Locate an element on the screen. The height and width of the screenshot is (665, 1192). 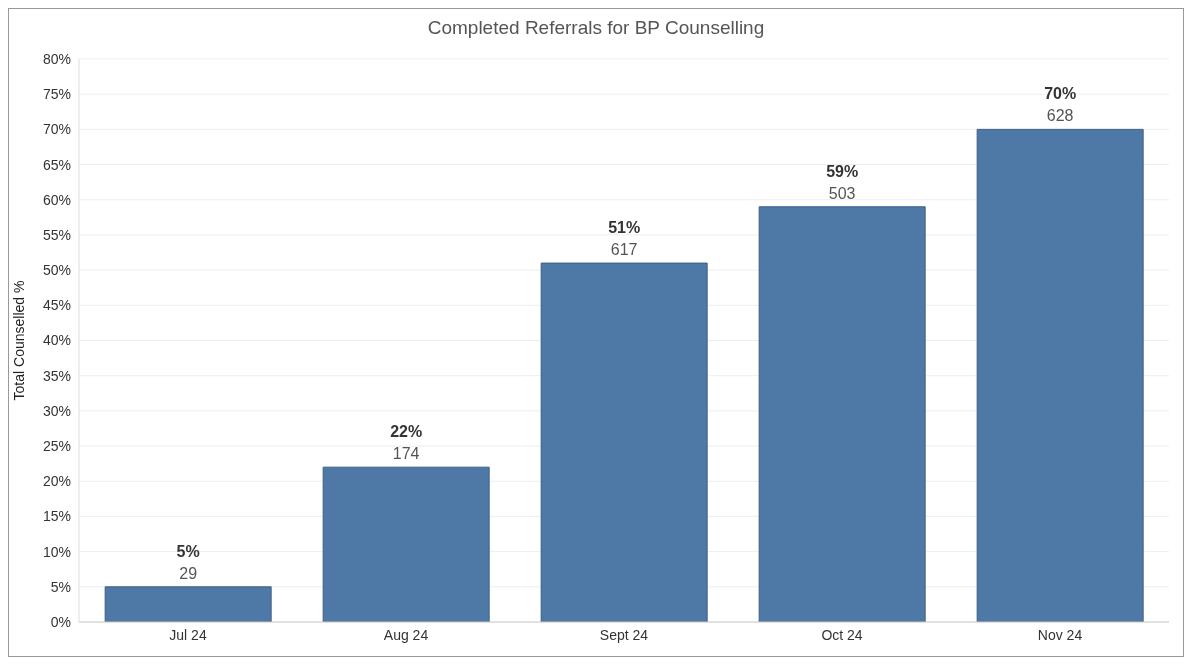
annotation: 617 is located at coordinates (624, 250).